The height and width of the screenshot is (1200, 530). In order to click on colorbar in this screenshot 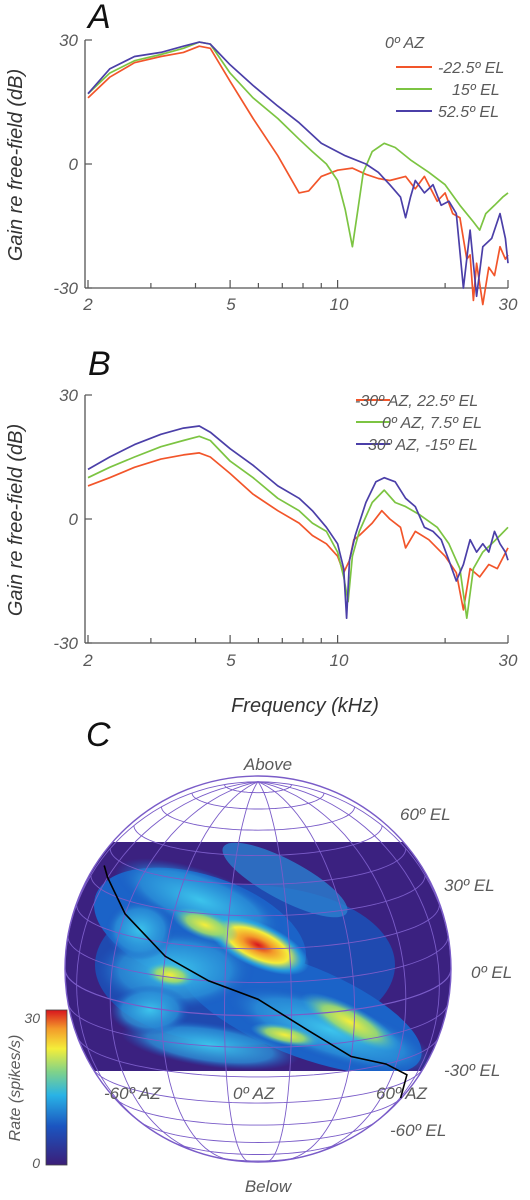, I will do `click(56, 1087)`.